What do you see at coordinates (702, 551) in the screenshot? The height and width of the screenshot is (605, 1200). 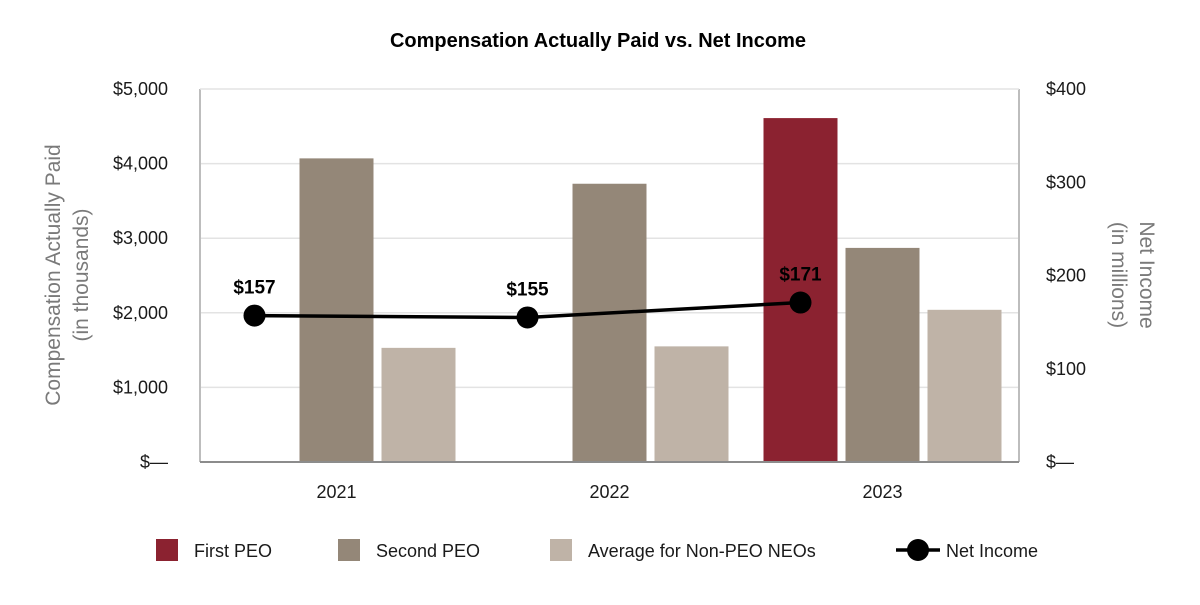 I see `legend-label-average-for-non-peo-neos: Average for Non-PEO NEOs` at bounding box center [702, 551].